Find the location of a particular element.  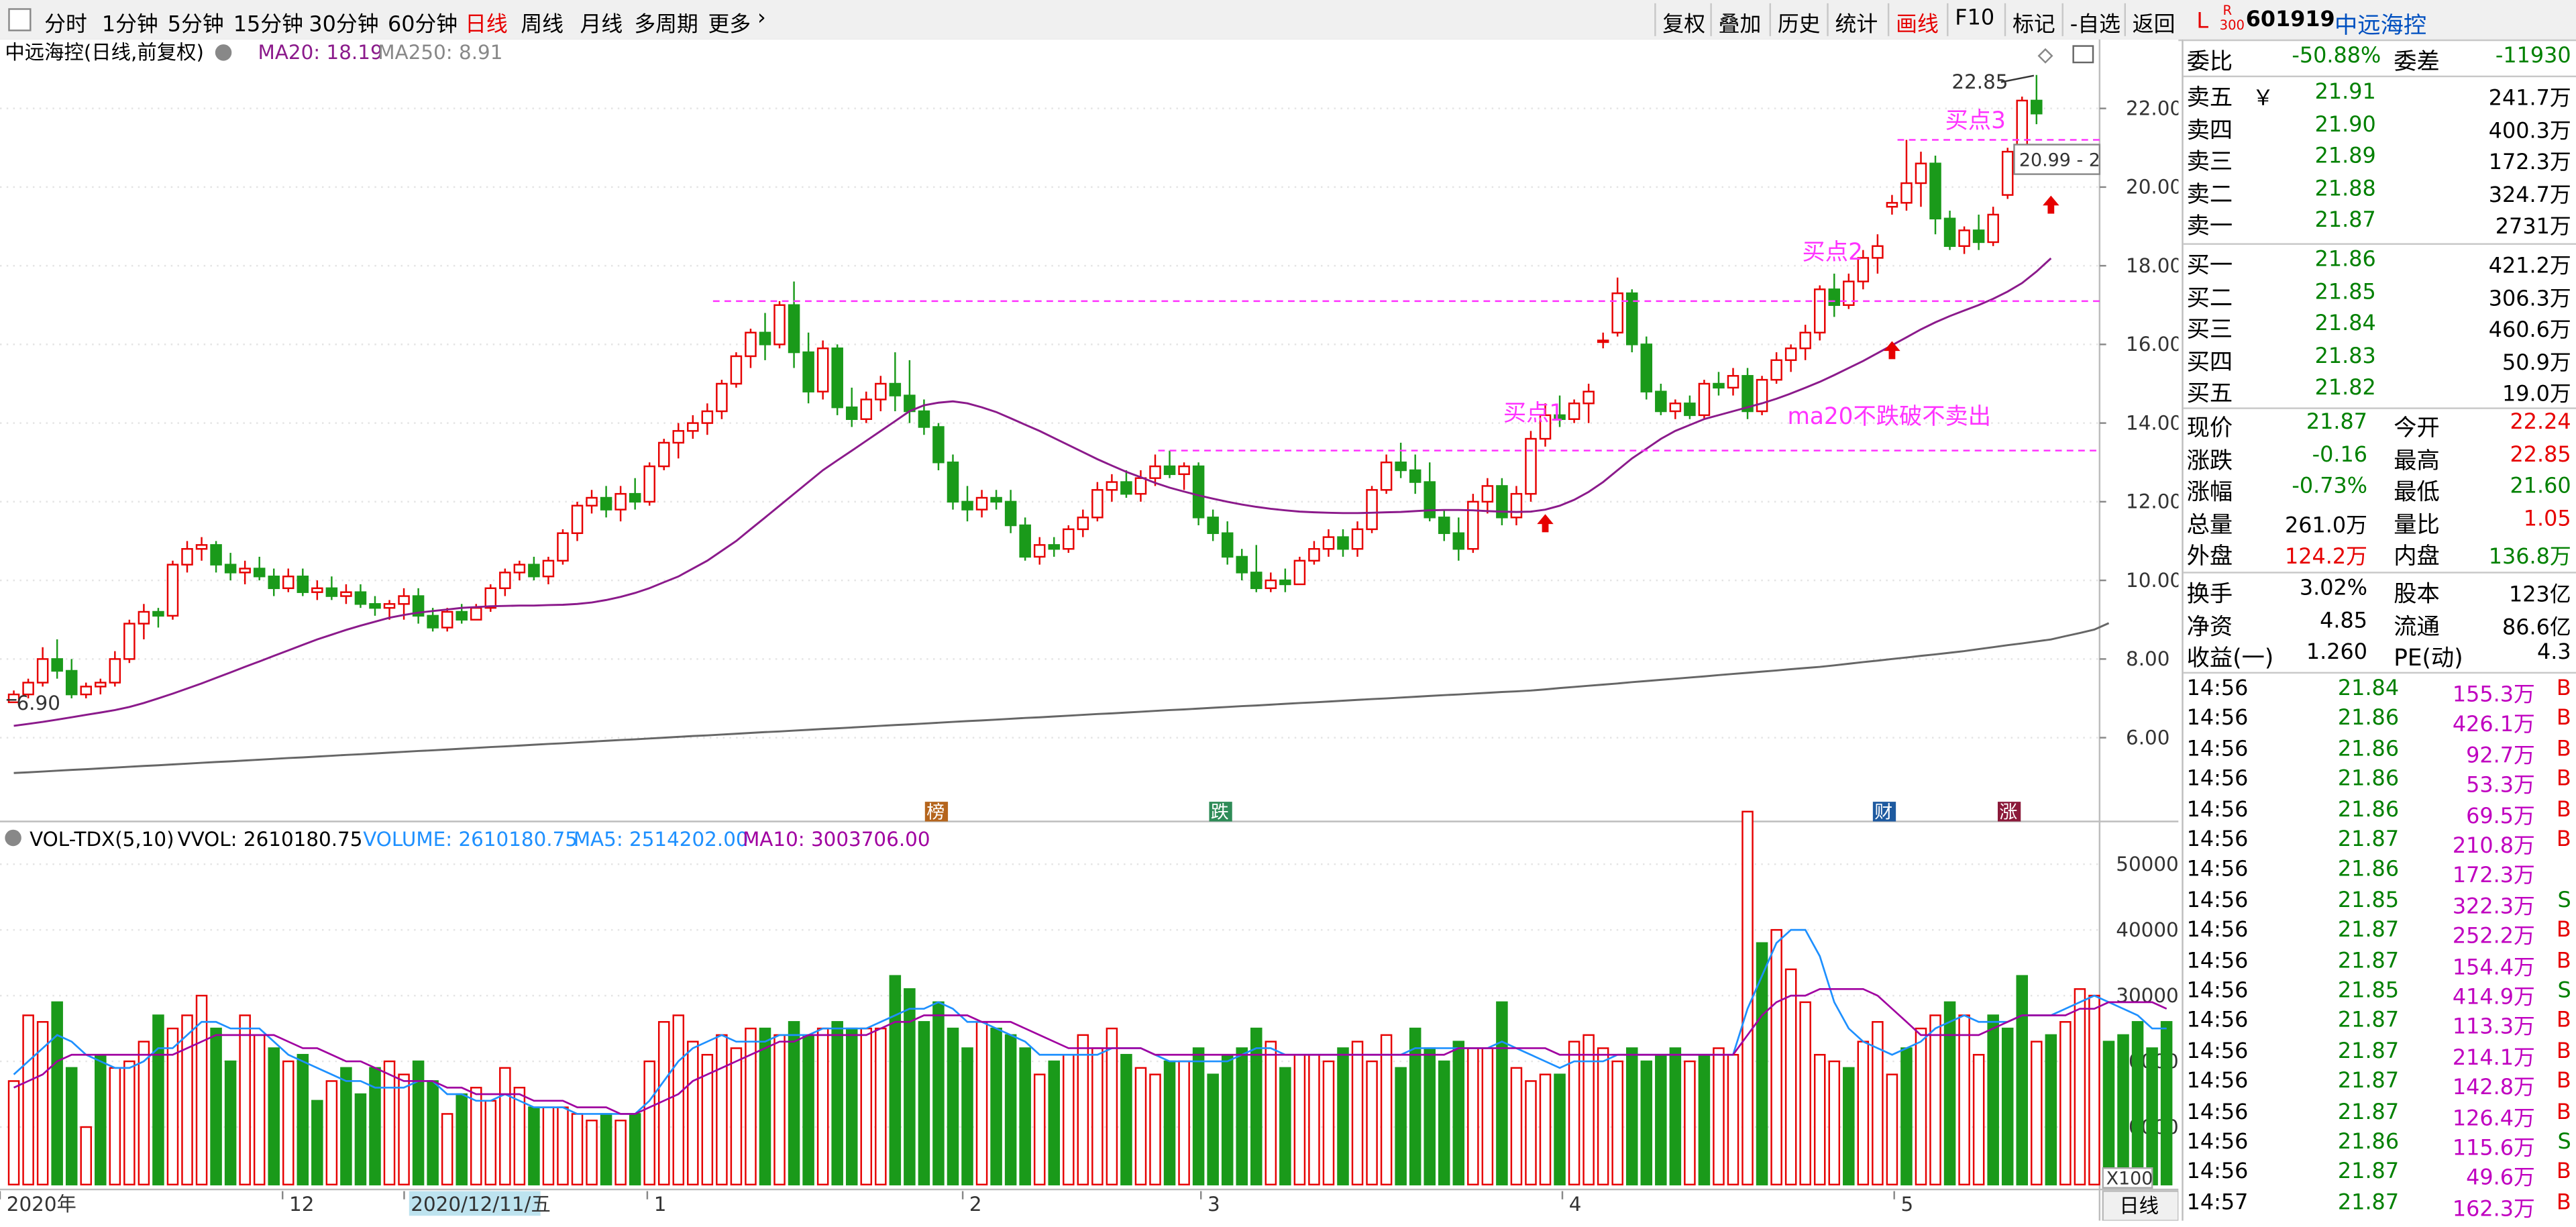

tool-button: 统计 is located at coordinates (1856, 25).